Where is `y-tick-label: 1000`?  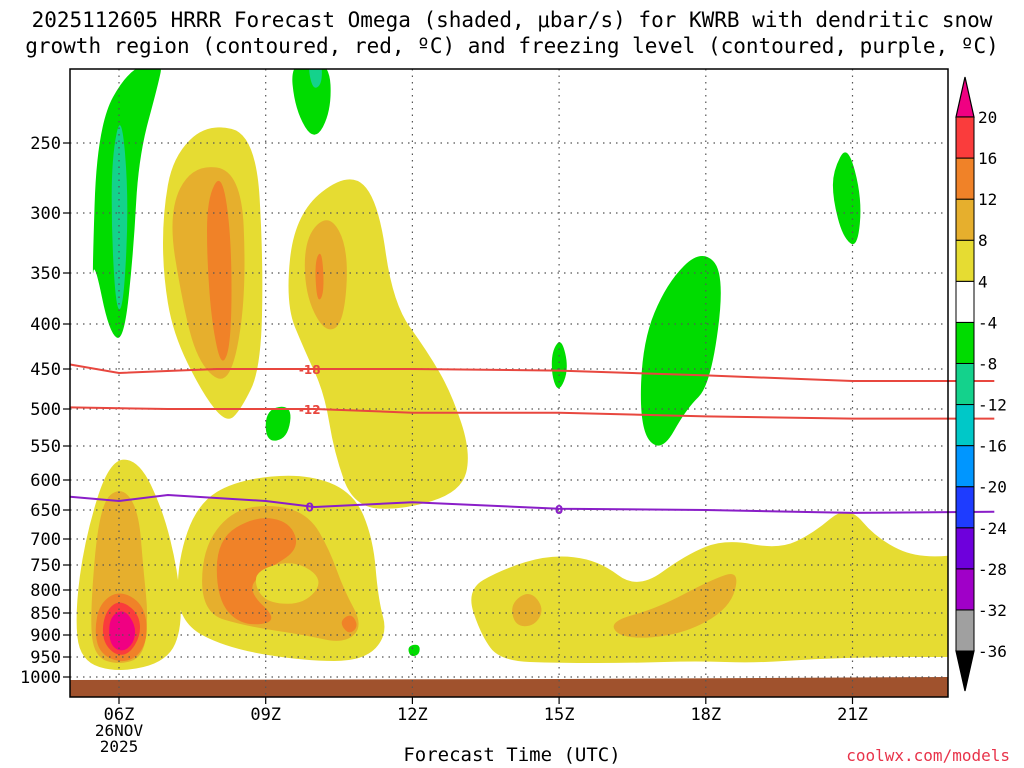
y-tick-label: 1000 is located at coordinates (40, 678).